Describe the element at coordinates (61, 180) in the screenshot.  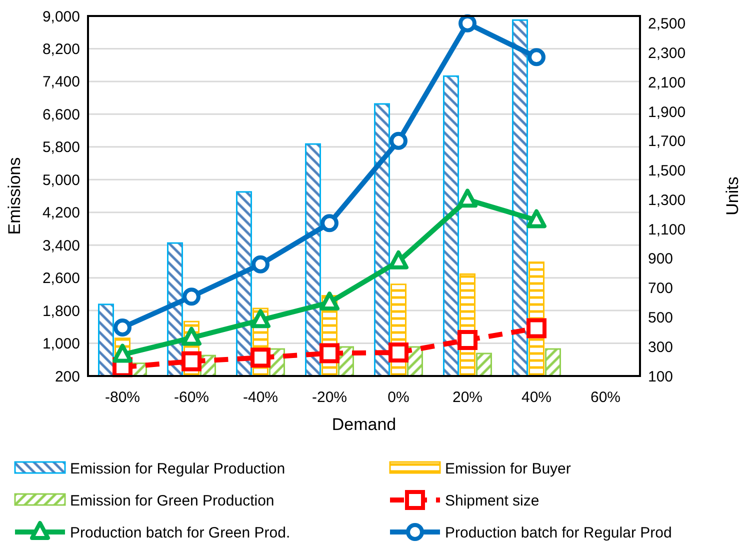
I see `y-tick-label: 5,000` at that location.